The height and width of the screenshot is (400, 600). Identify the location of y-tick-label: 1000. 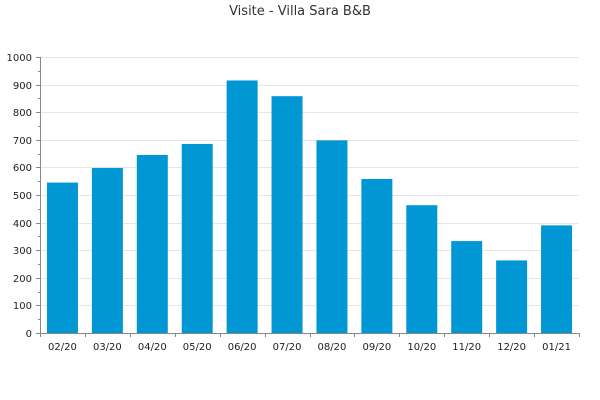
(19, 58).